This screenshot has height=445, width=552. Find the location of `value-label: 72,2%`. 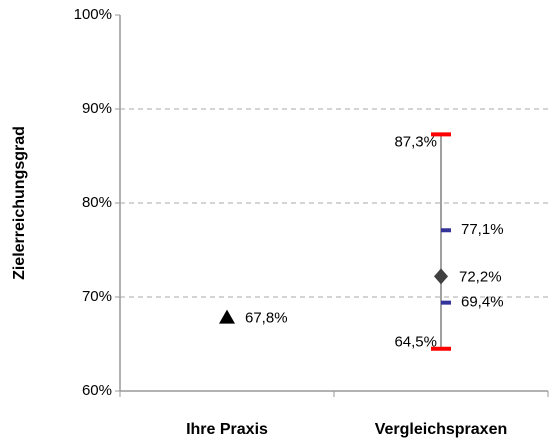

value-label: 72,2% is located at coordinates (480, 276).